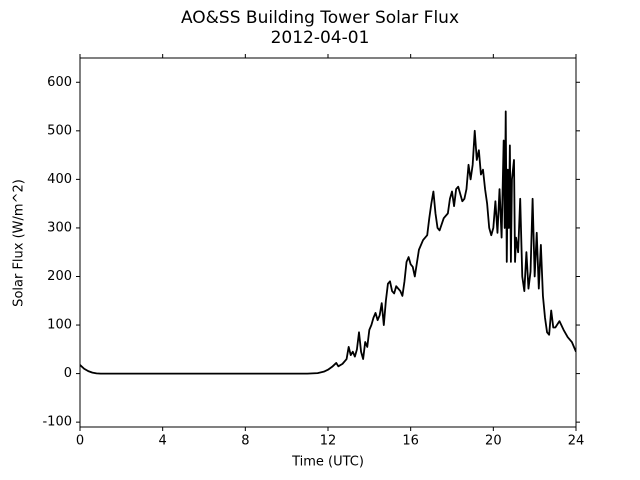  I want to click on y-axis-label: Solar Flux (W/m^2), so click(19, 243).